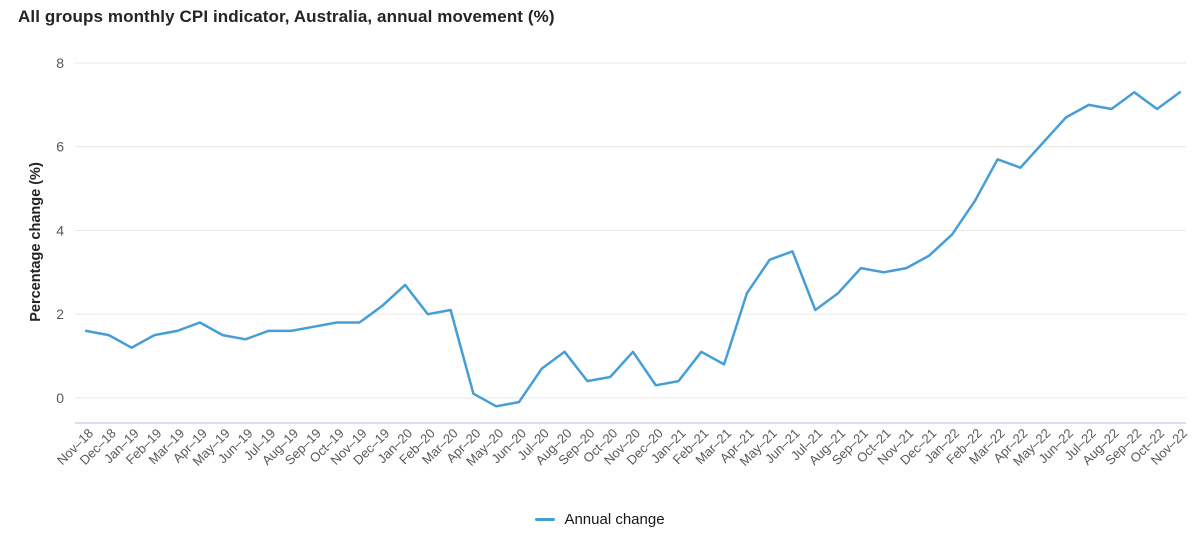 Image resolution: width=1200 pixels, height=537 pixels. What do you see at coordinates (60, 147) in the screenshot?
I see `y-tick-label: 6` at bounding box center [60, 147].